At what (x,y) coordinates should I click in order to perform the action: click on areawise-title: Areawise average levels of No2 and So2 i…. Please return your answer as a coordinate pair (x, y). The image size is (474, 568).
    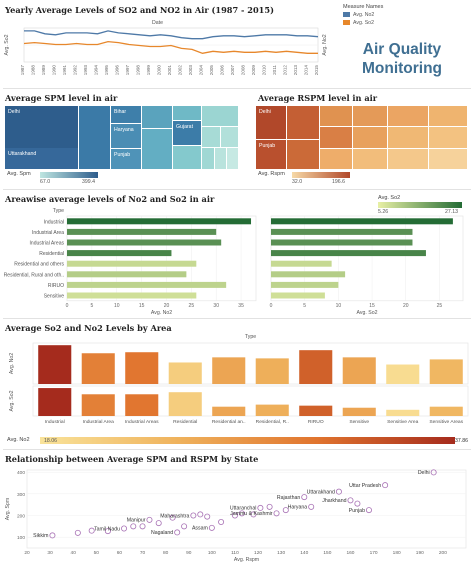
    Looking at the image, I should click on (110, 199).